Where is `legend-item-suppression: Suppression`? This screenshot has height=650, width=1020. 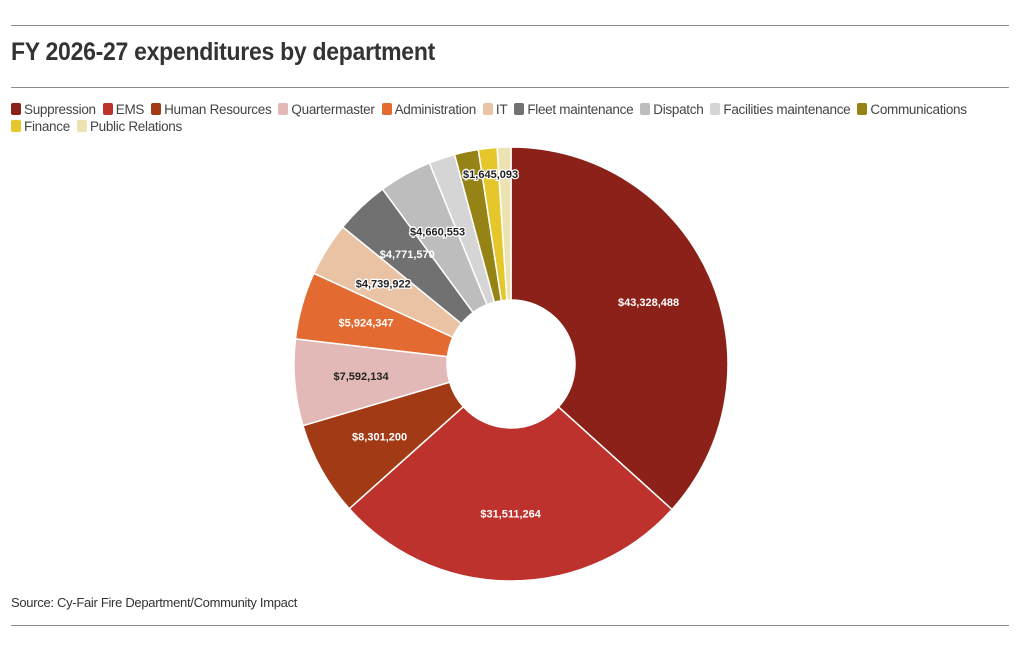 legend-item-suppression: Suppression is located at coordinates (53, 109).